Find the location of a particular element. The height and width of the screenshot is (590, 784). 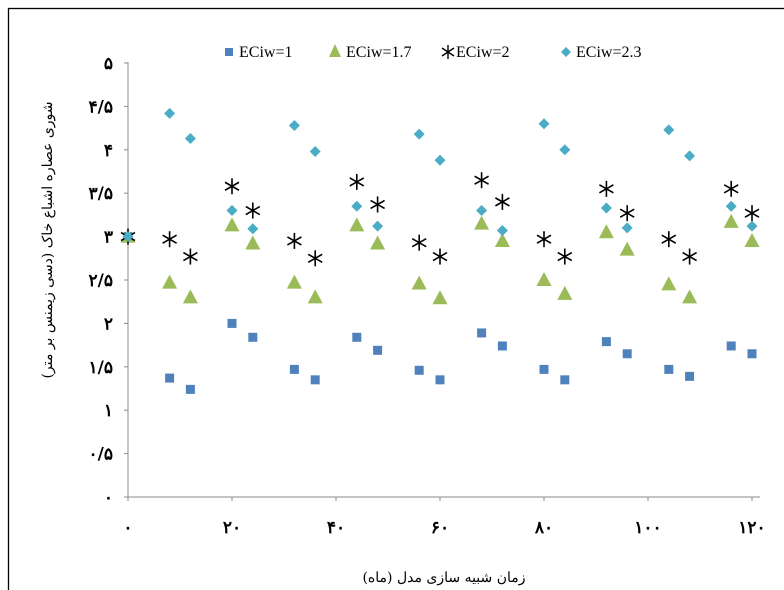

y-axis-ticks: ۰ ۰/۵ ۱ ۱/۵ ۲ ۲/۵ ۳ ۳/۵ ۴ ۴/۵ ۵ is located at coordinates (108, 281).